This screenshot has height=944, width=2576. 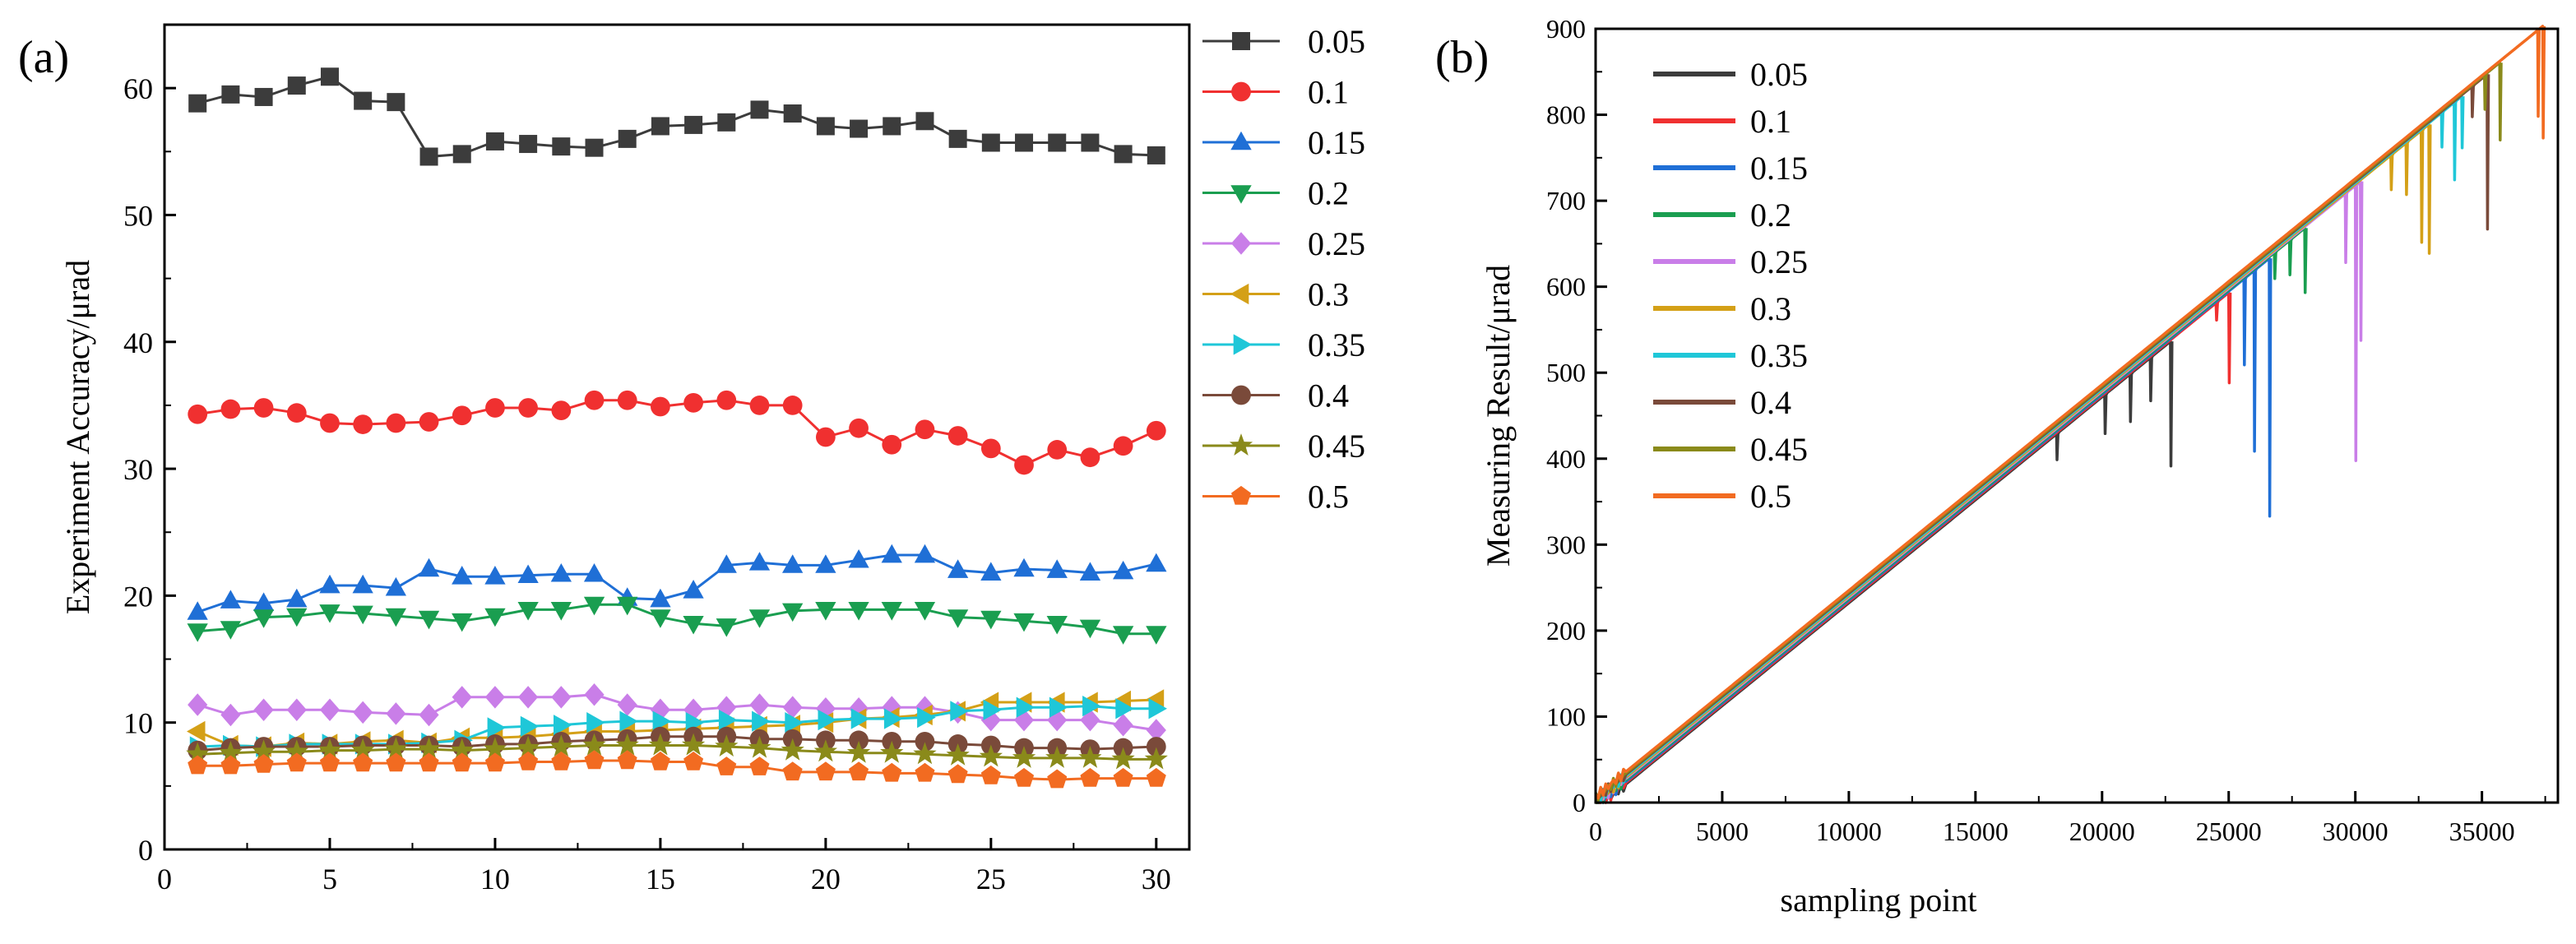 I want to click on y-tick-label: 400, so click(x=1566, y=459).